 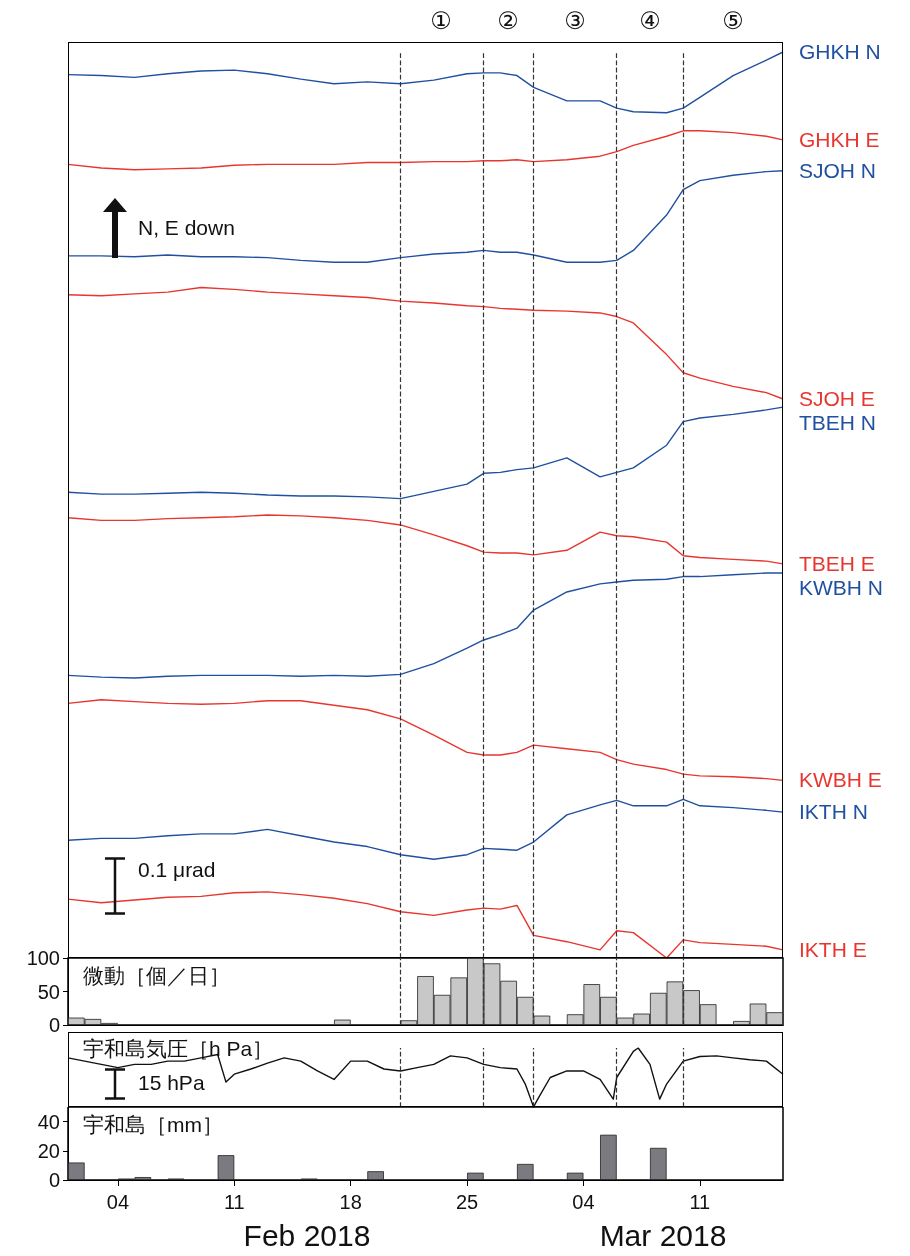 What do you see at coordinates (48, 1121) in the screenshot?
I see `y-tick-label: 40` at bounding box center [48, 1121].